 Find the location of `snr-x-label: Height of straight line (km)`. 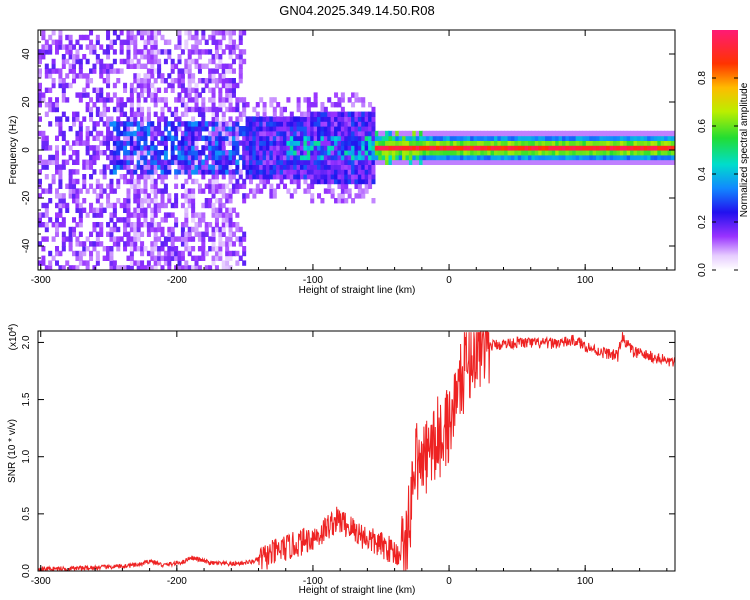

snr-x-label: Height of straight line (km) is located at coordinates (357, 590).